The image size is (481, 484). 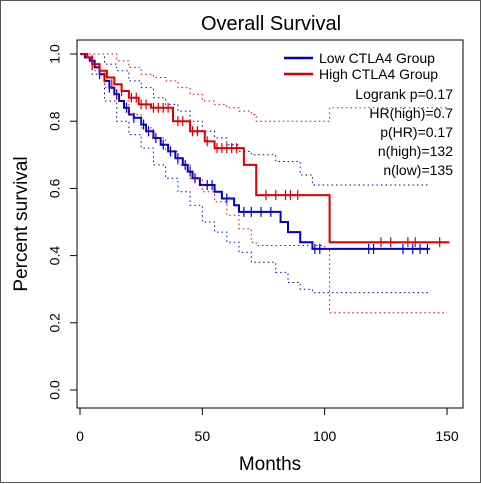 What do you see at coordinates (55, 54) in the screenshot?
I see `y-tick-label: 1.0` at bounding box center [55, 54].